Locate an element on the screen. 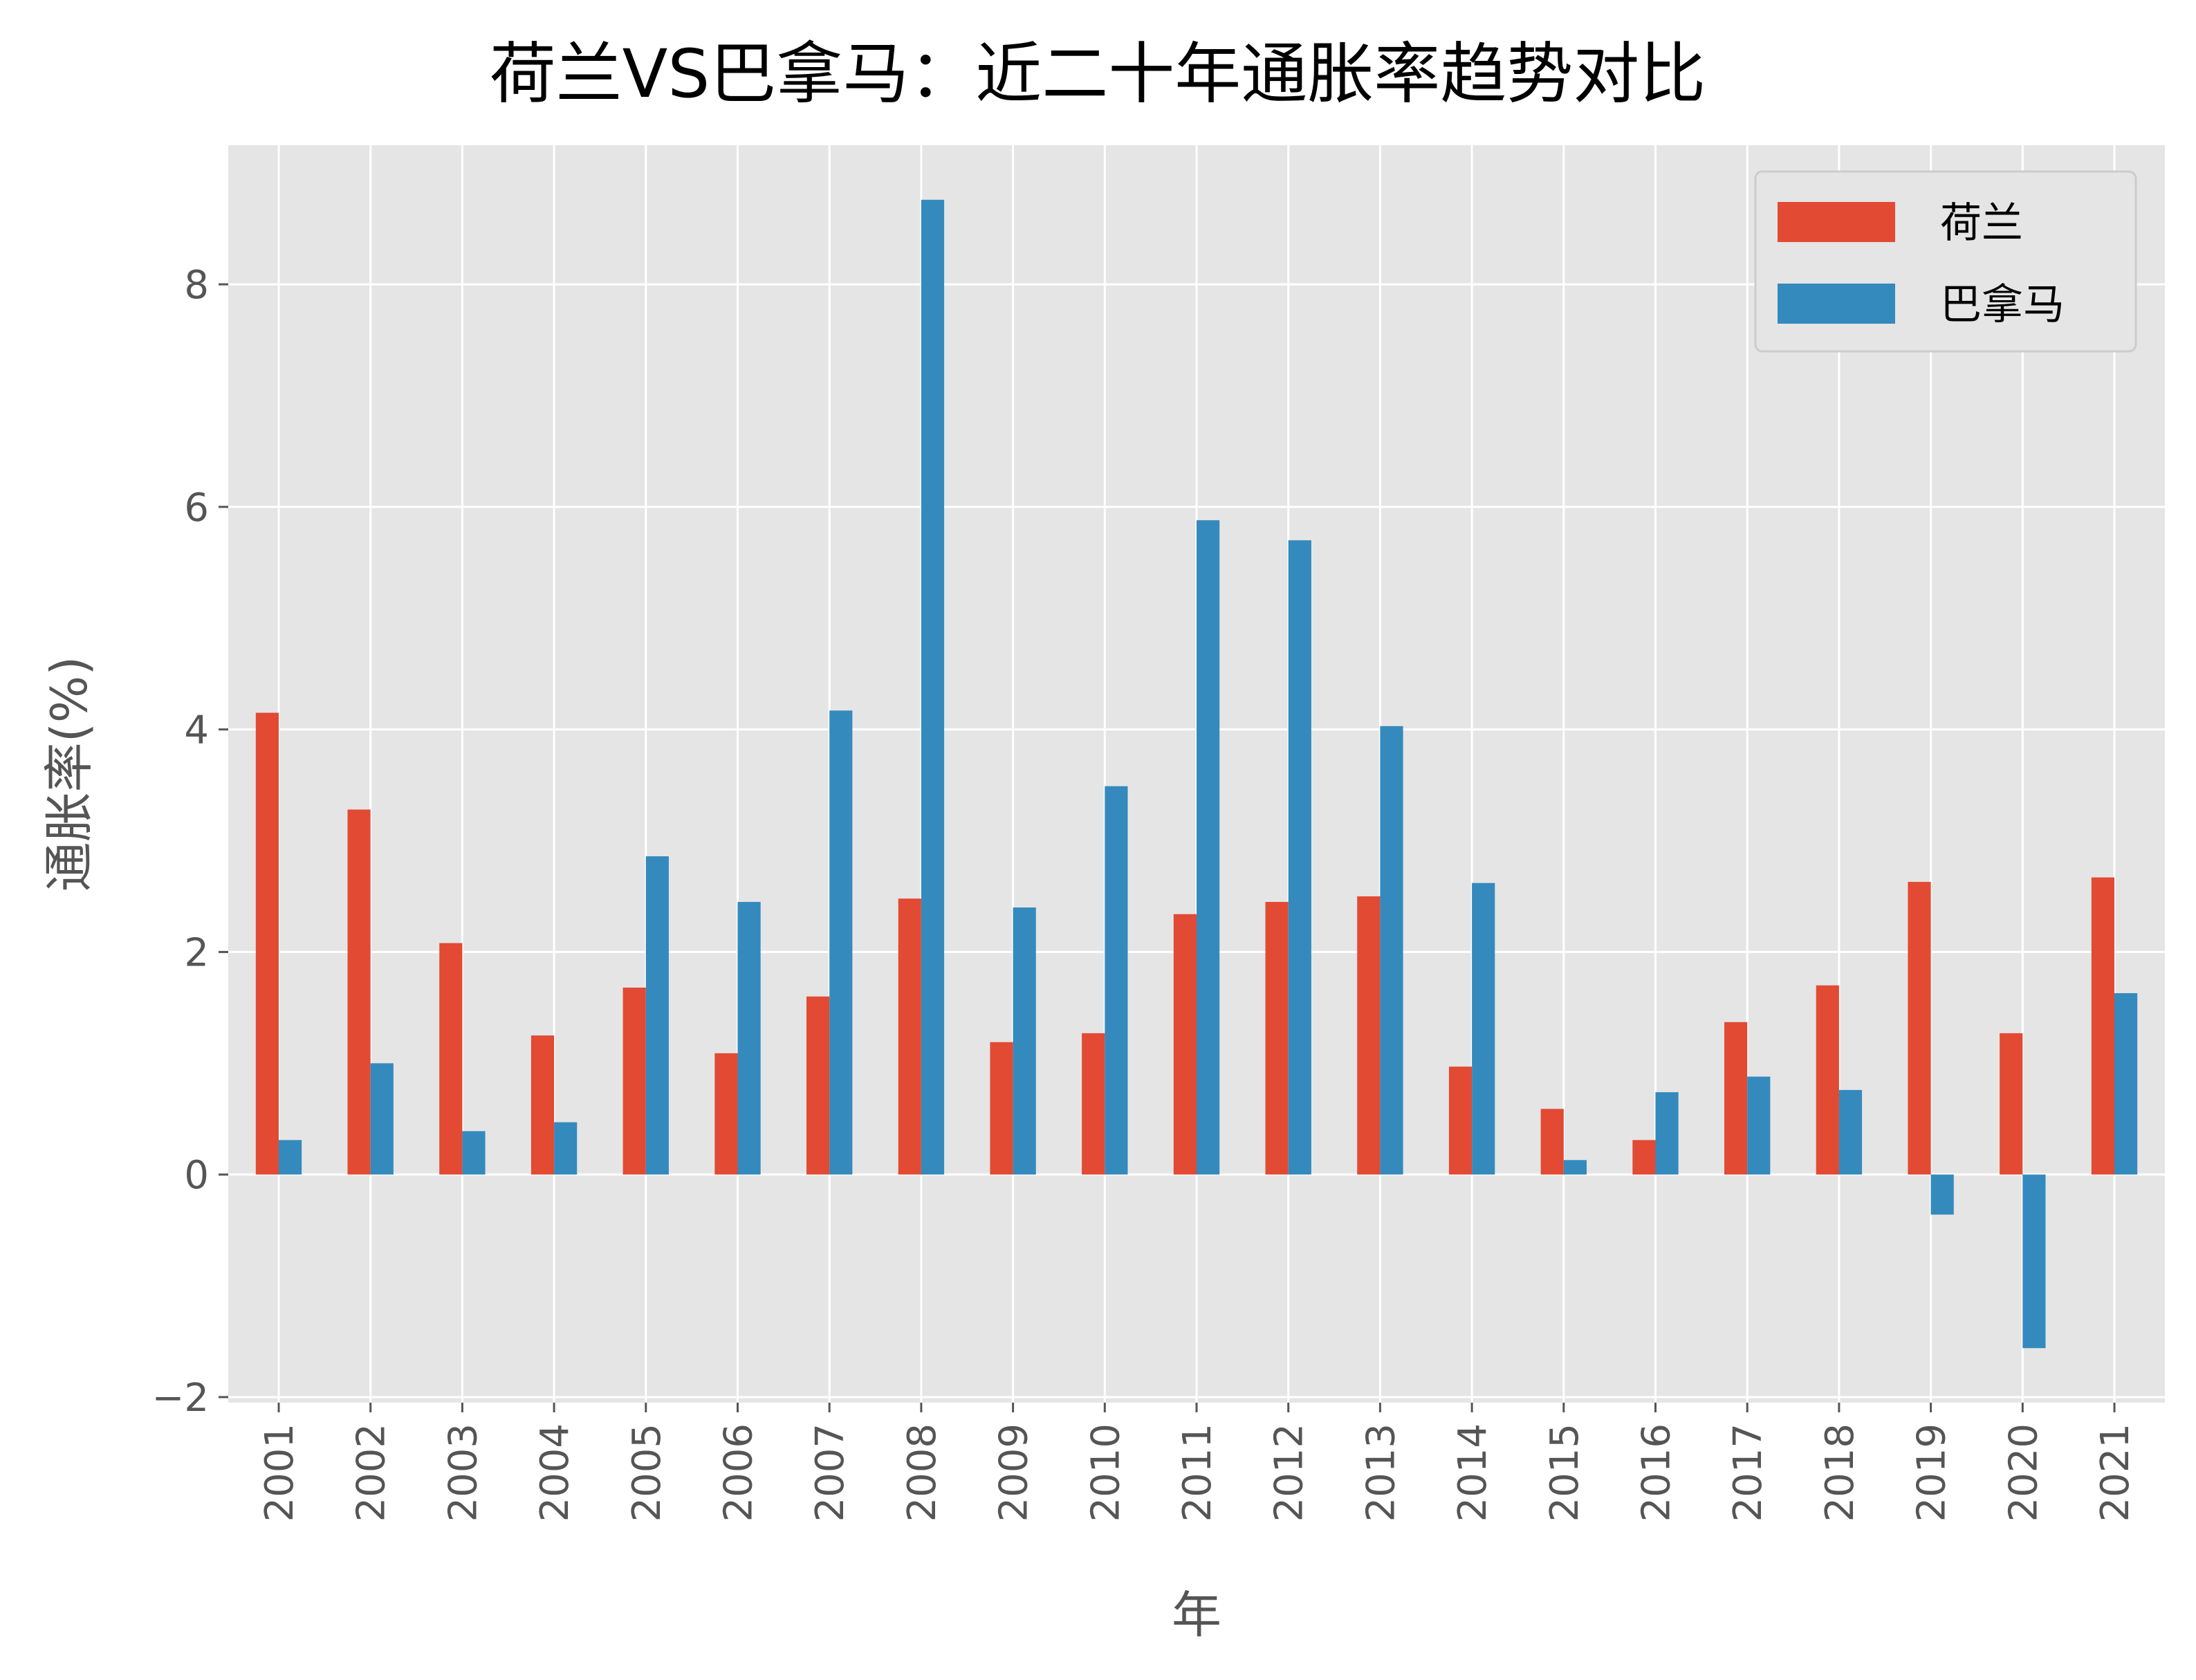 The width and height of the screenshot is (2196, 1680). x-axis-label: 年 is located at coordinates (1196, 1615).